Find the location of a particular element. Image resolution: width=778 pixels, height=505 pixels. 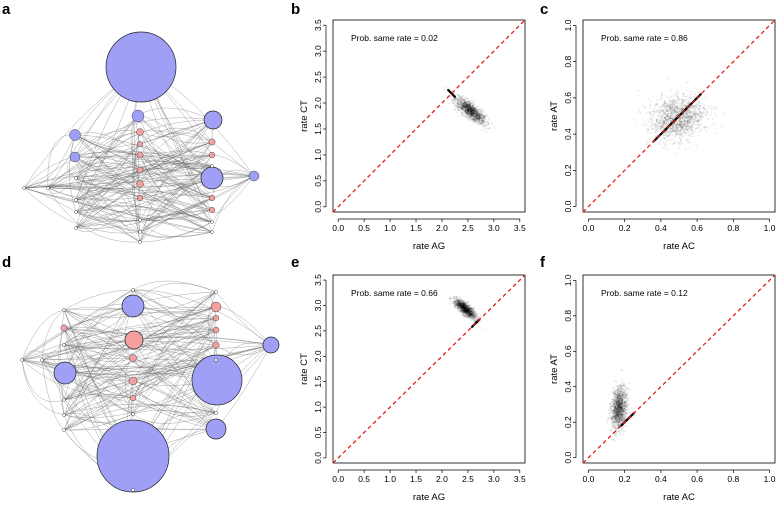

network-node-blue is located at coordinates (217, 380).